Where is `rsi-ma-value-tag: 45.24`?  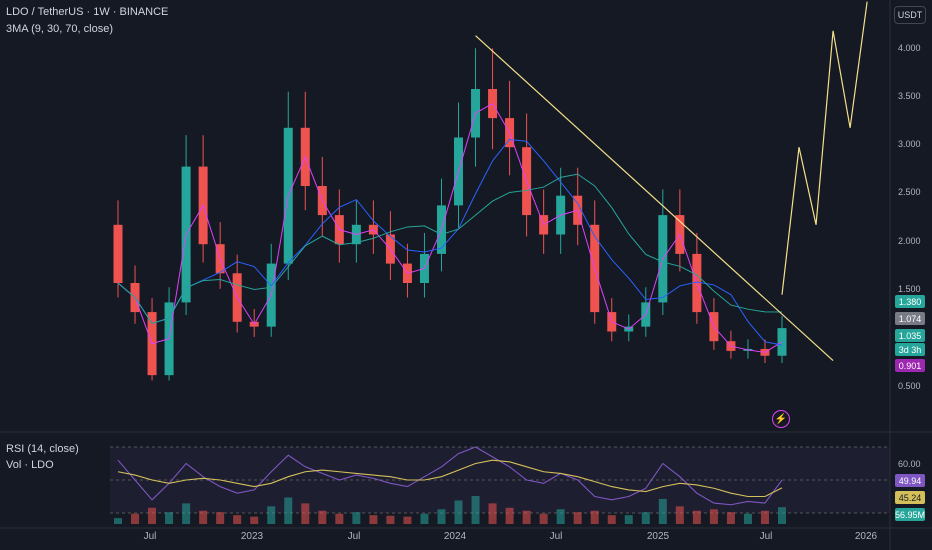
rsi-ma-value-tag: 45.24 is located at coordinates (910, 497).